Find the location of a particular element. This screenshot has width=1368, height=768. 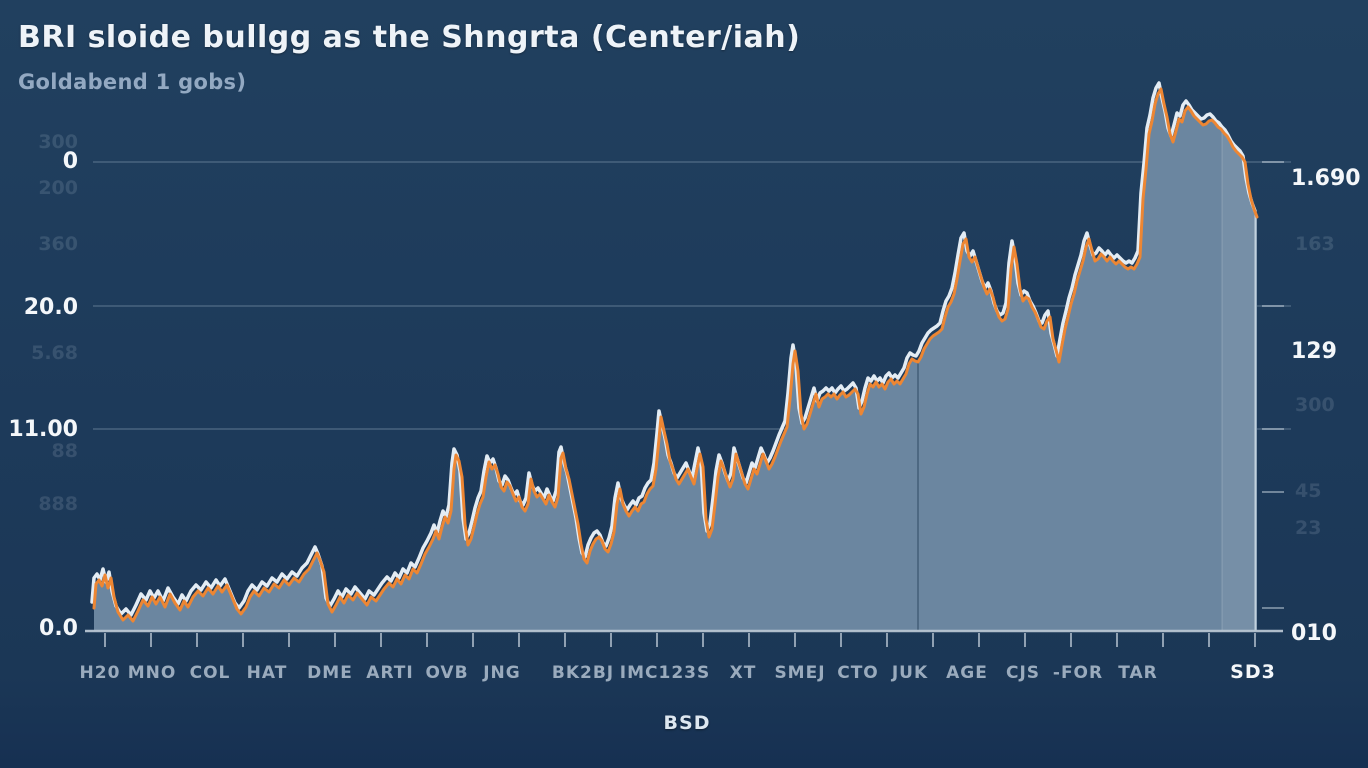

ghost-label-left: 888 is located at coordinates (58, 504).